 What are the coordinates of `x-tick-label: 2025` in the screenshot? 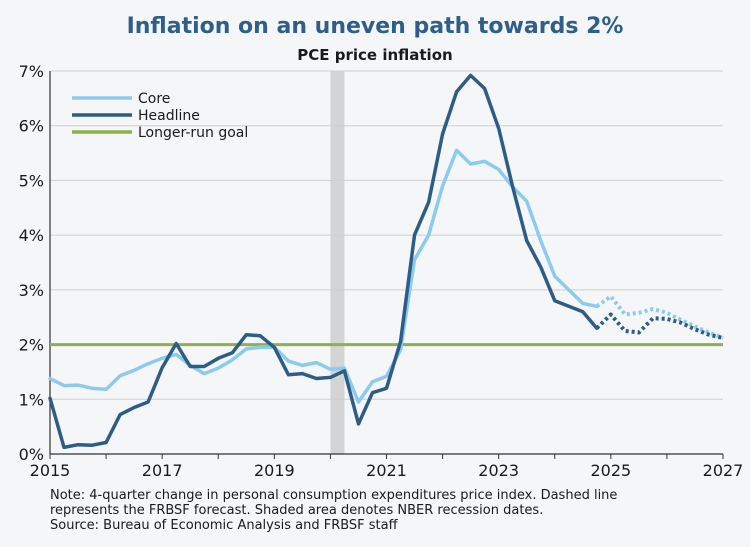 It's located at (610, 470).